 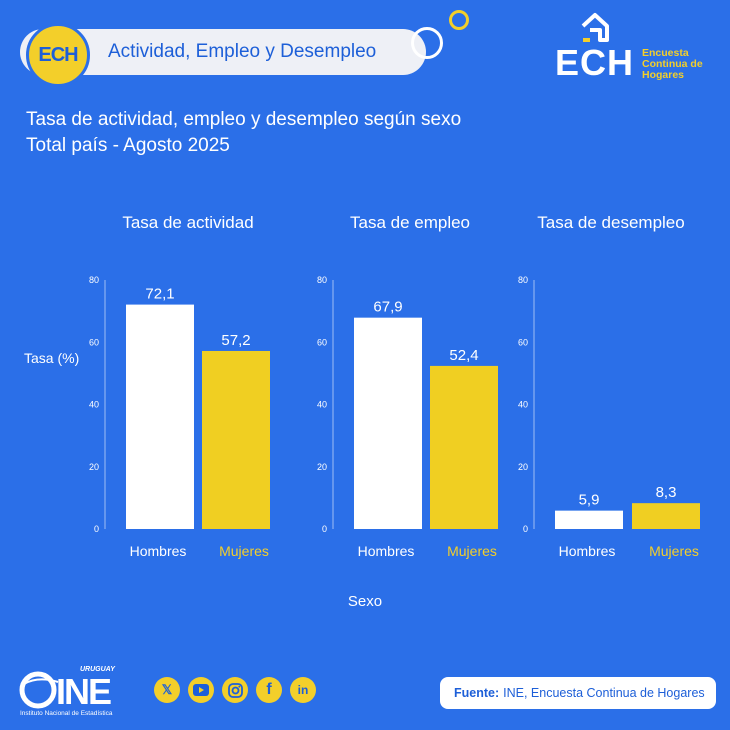 What do you see at coordinates (427, 43) in the screenshot?
I see `decorative-ring` at bounding box center [427, 43].